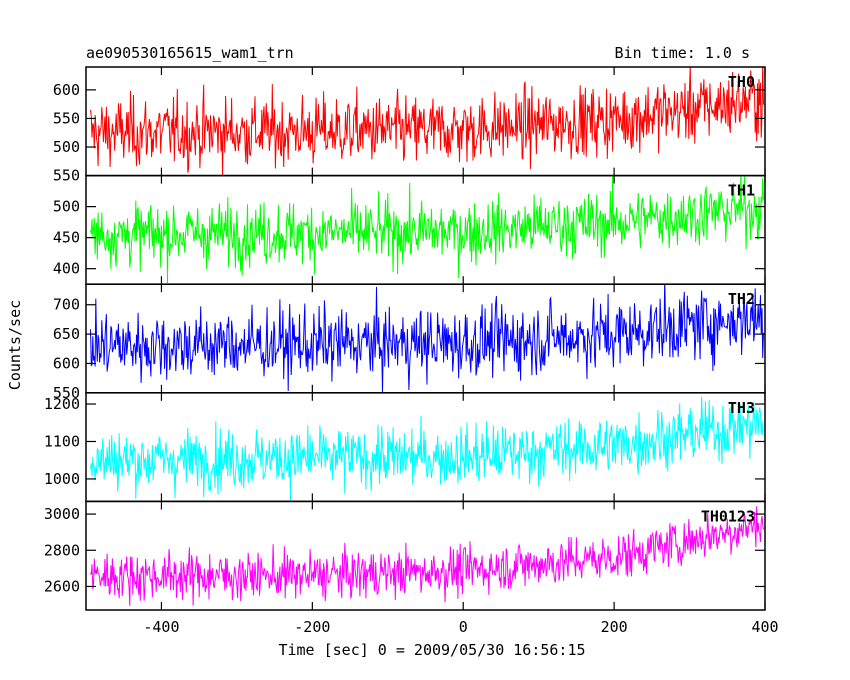 Image resolution: width=850 pixels, height=680 pixels. I want to click on y-tick-label: 700, so click(66, 305).